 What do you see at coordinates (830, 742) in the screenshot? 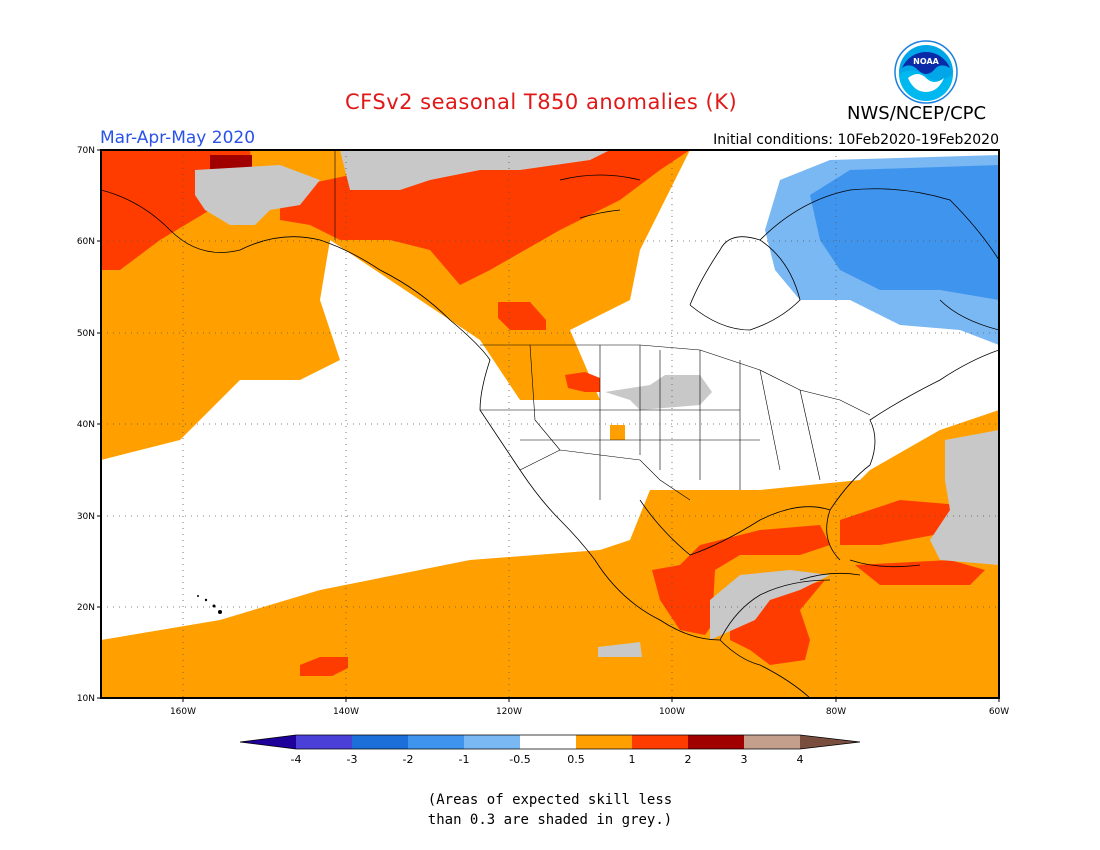
I see `colorbar-arrow-right` at bounding box center [830, 742].